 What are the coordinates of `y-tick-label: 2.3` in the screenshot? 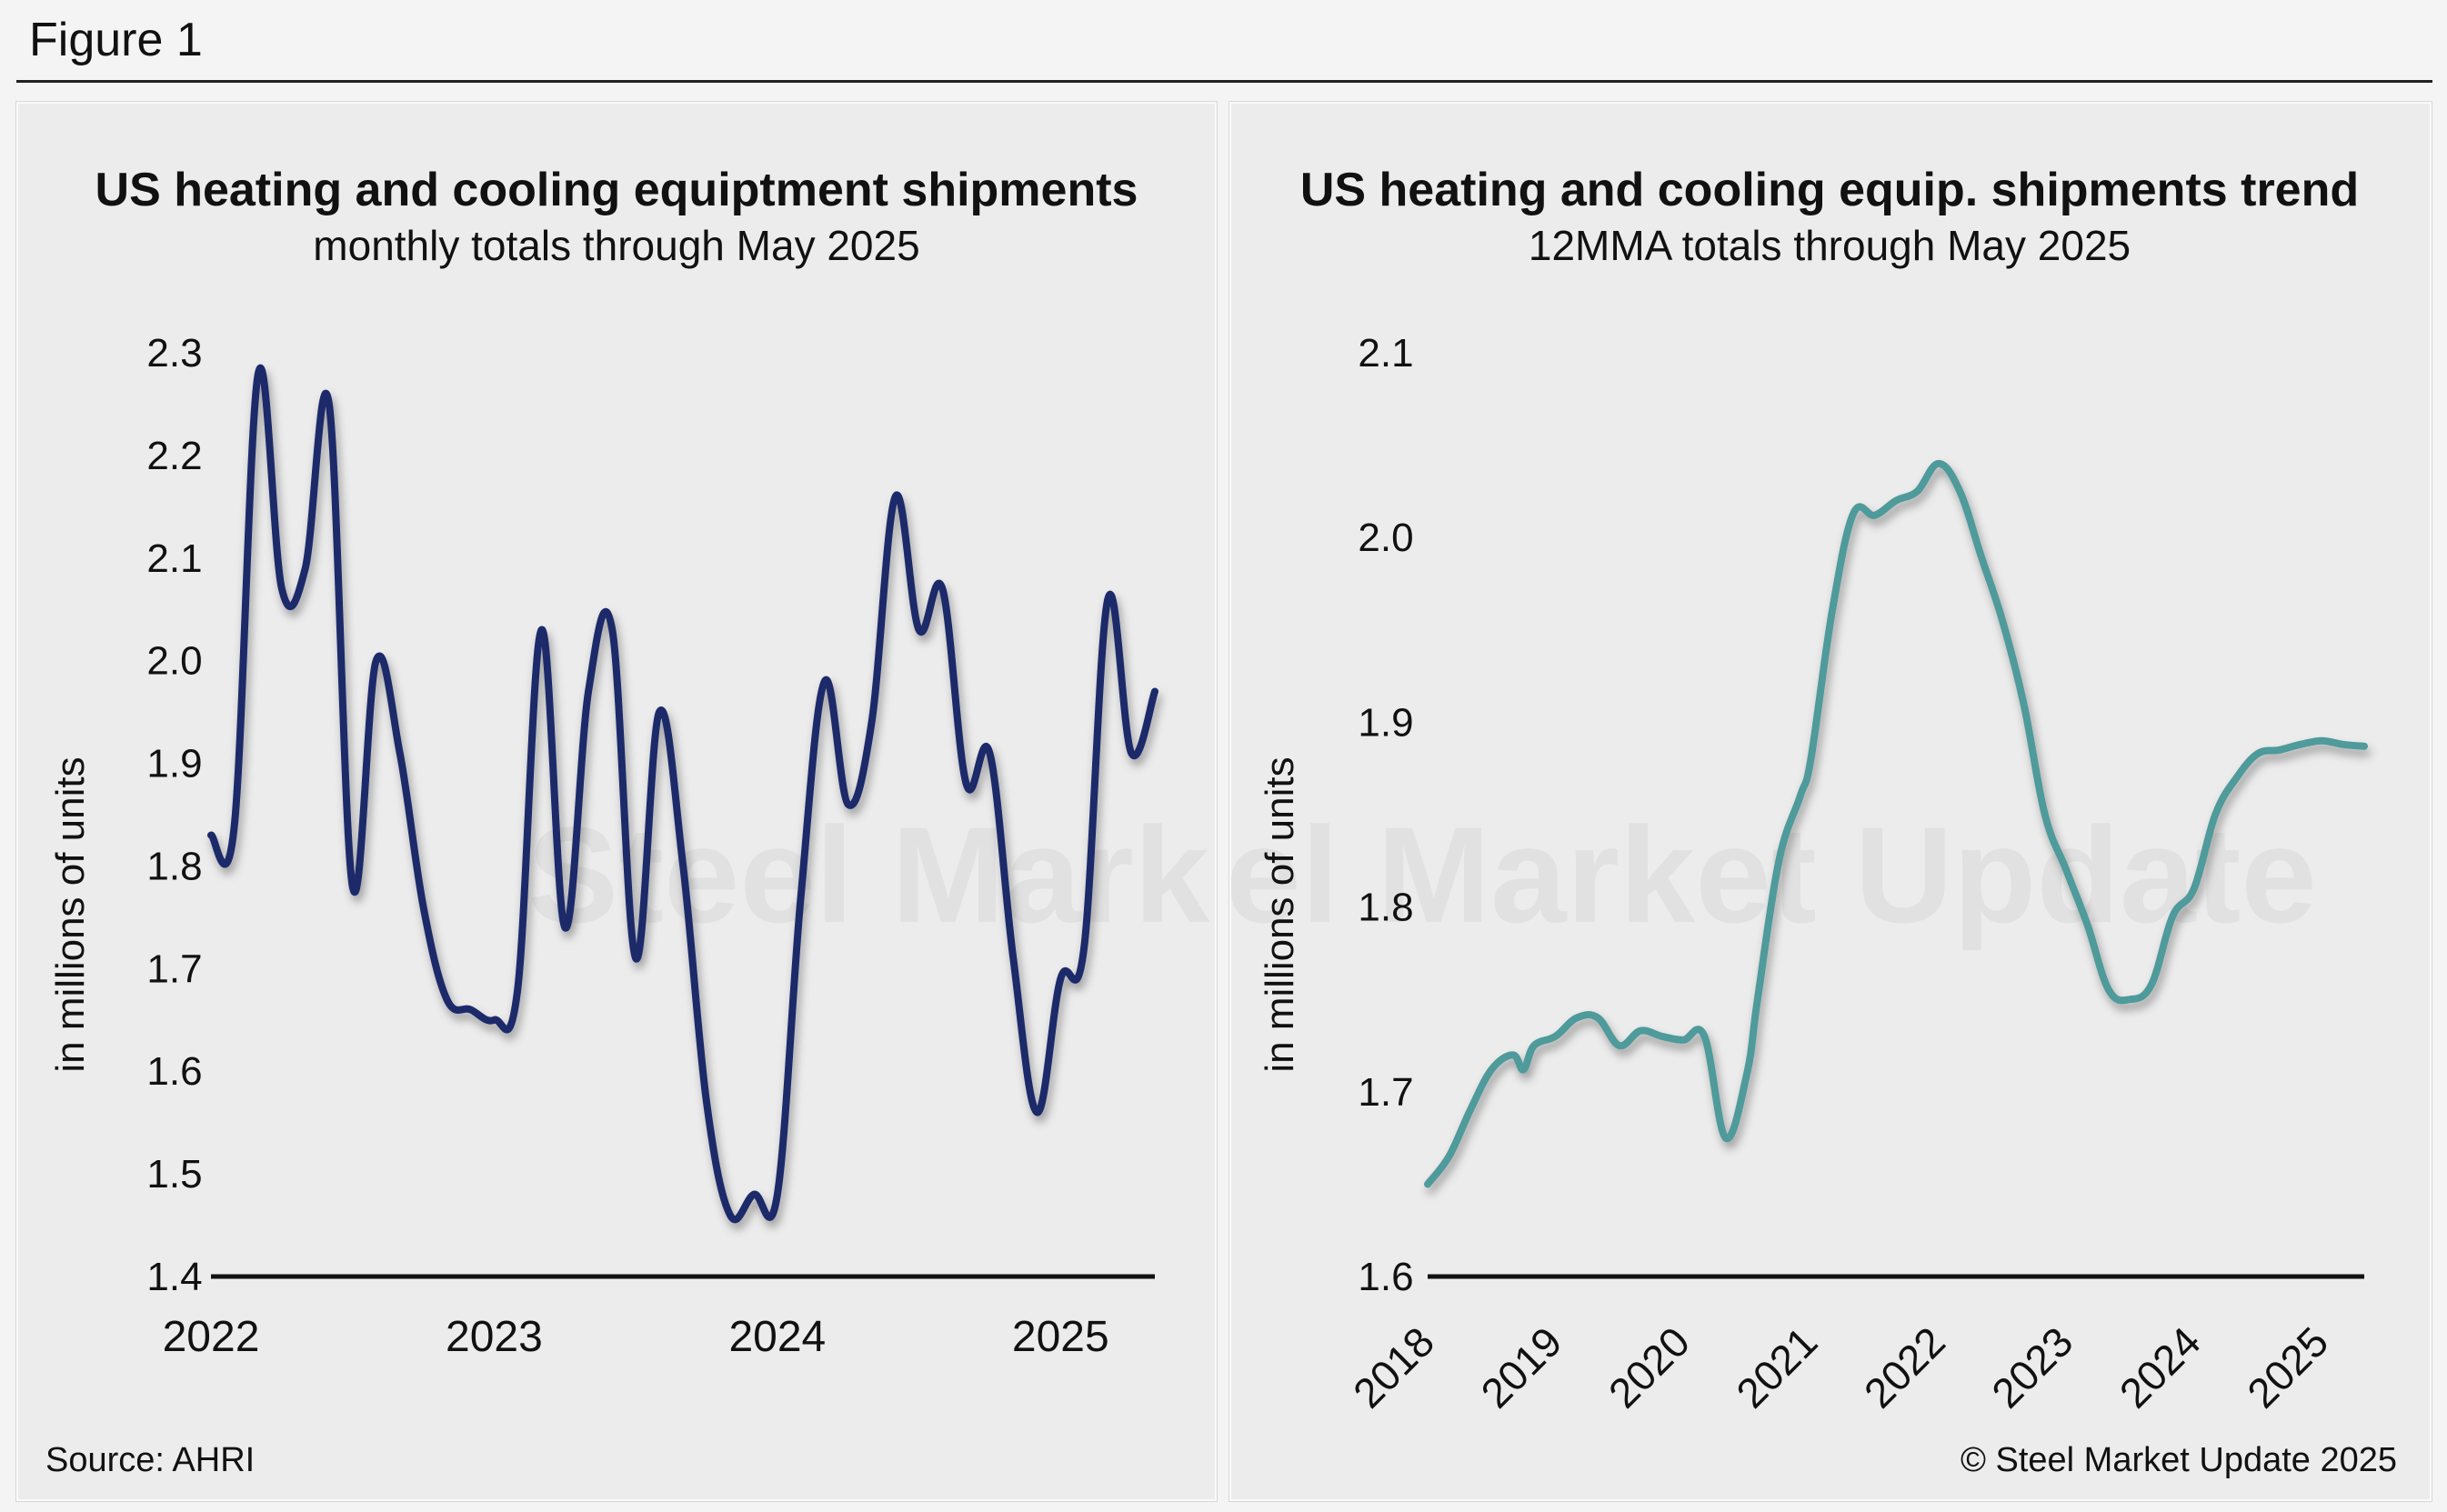 It's located at (174, 353).